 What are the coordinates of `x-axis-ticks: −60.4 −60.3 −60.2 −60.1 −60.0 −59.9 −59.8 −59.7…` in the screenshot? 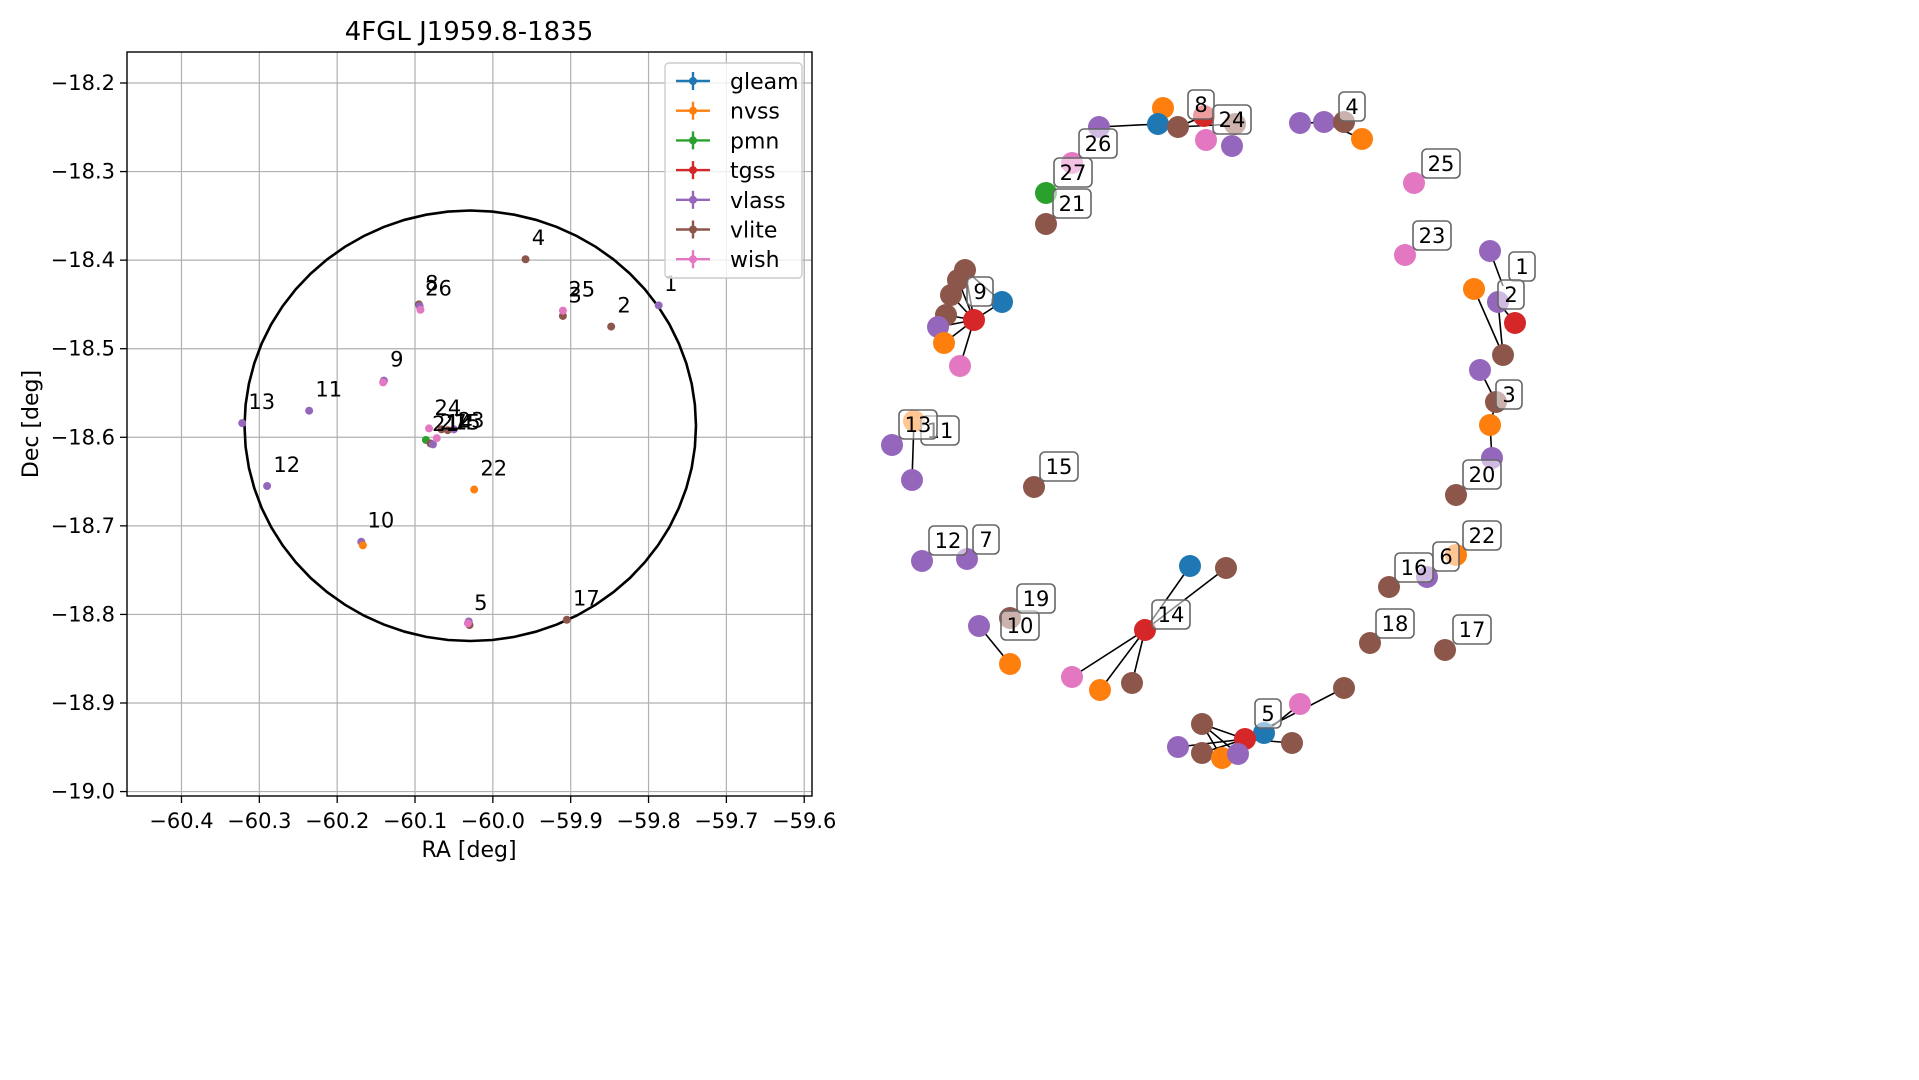 It's located at (492, 814).